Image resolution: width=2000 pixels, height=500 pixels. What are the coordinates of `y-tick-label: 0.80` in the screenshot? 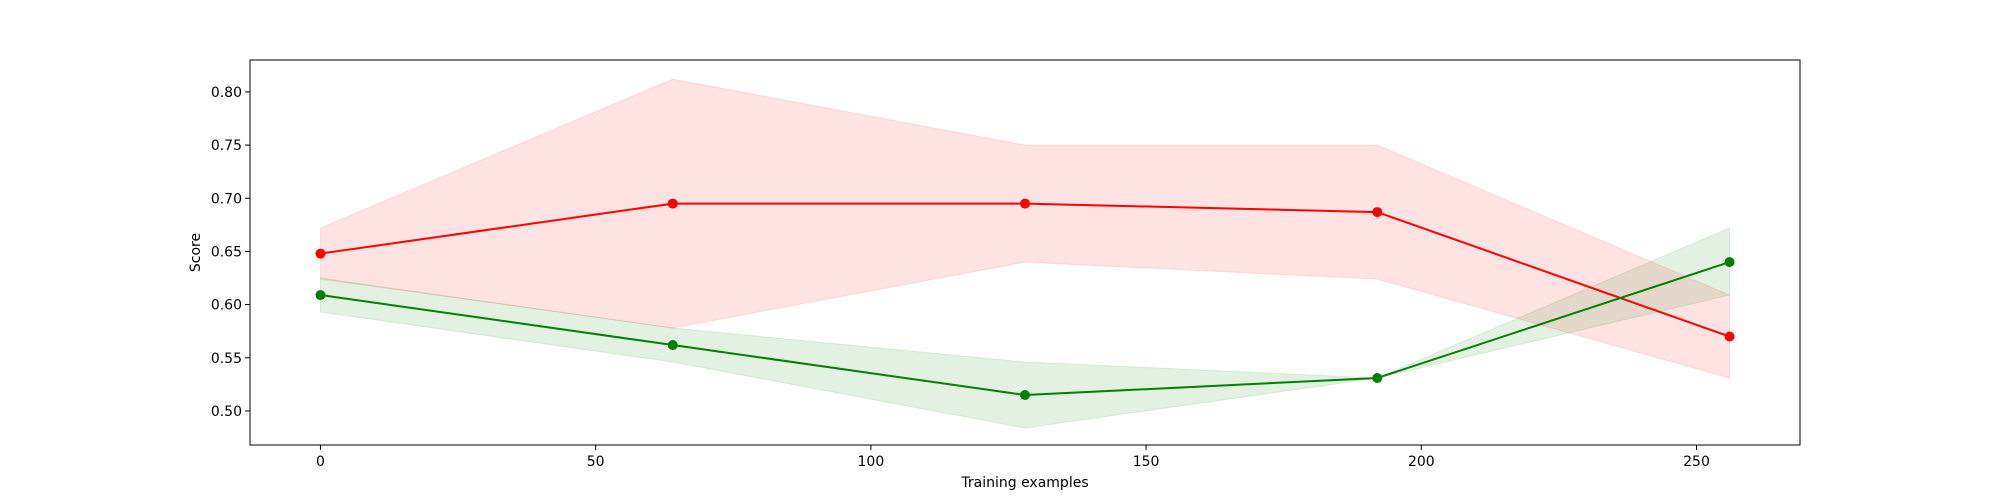 It's located at (226, 93).